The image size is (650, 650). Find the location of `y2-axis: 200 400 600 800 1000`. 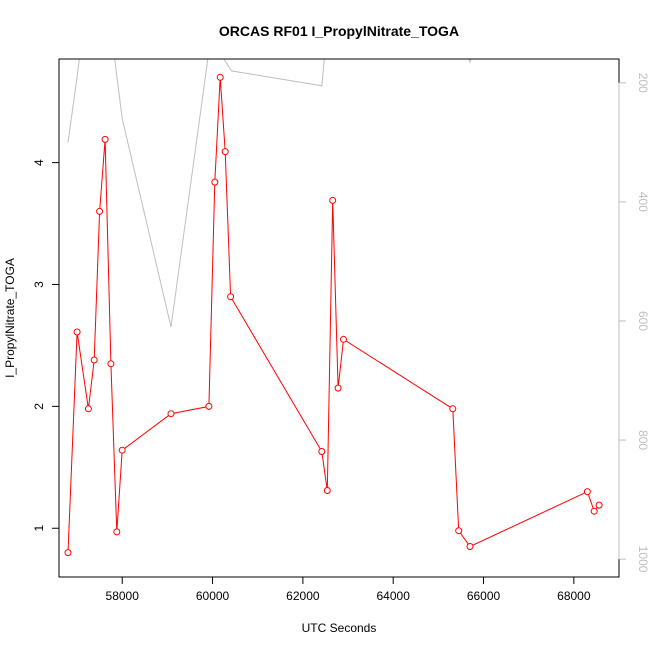

y2-axis: 200 400 600 800 1000 is located at coordinates (634, 323).